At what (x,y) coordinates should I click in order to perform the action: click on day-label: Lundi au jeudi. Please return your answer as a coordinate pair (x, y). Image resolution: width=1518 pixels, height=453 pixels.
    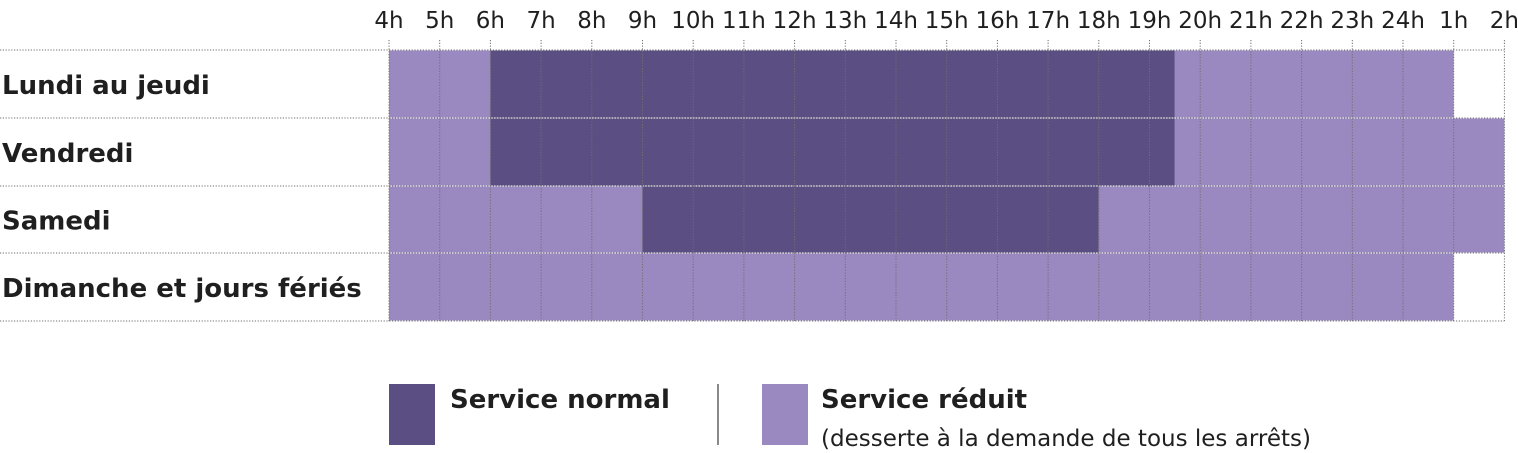
    Looking at the image, I should click on (106, 86).